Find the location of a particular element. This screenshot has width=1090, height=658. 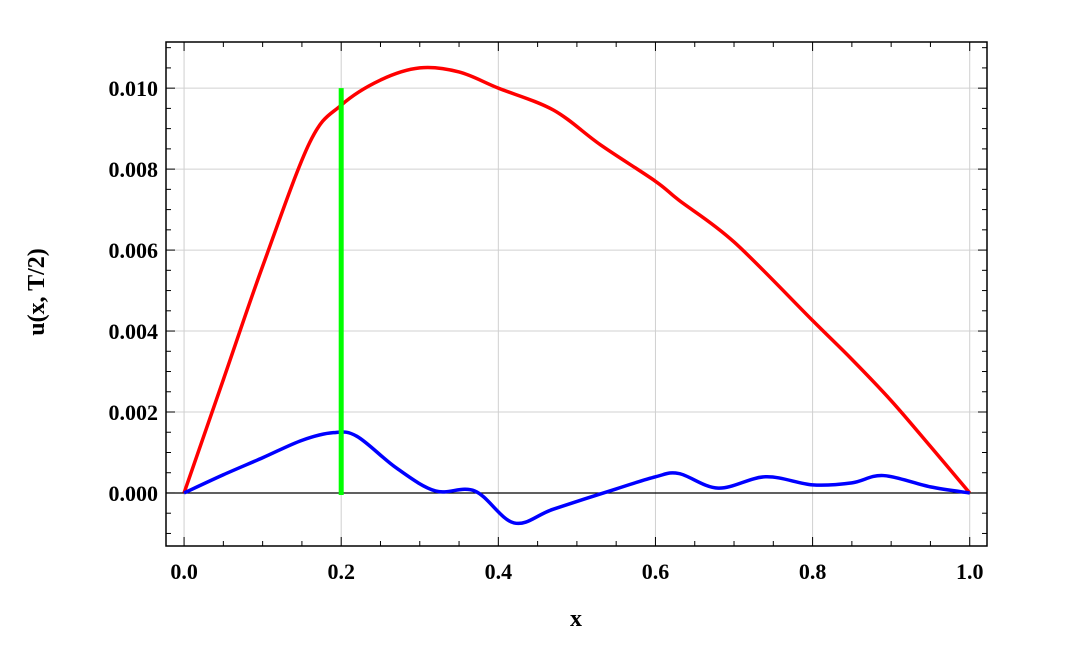

x-axis-title: x is located at coordinates (576, 619).